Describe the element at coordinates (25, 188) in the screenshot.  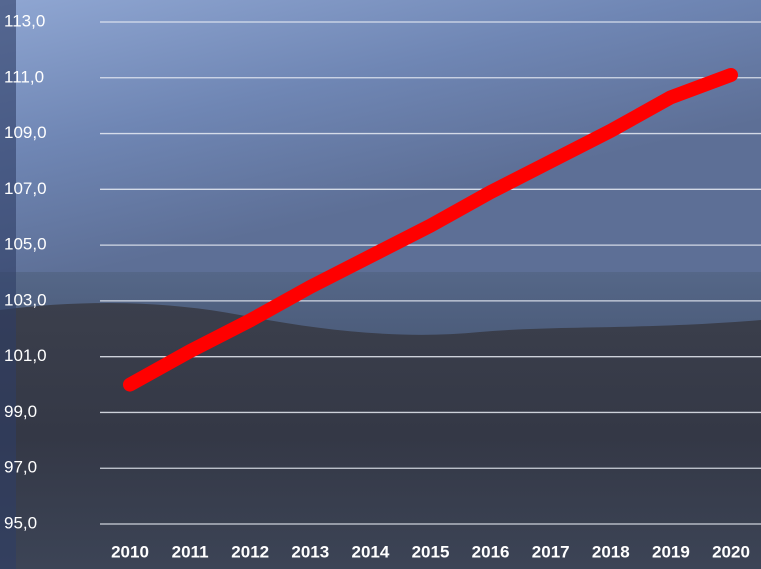
I see `y-tick-label: 107,0` at that location.